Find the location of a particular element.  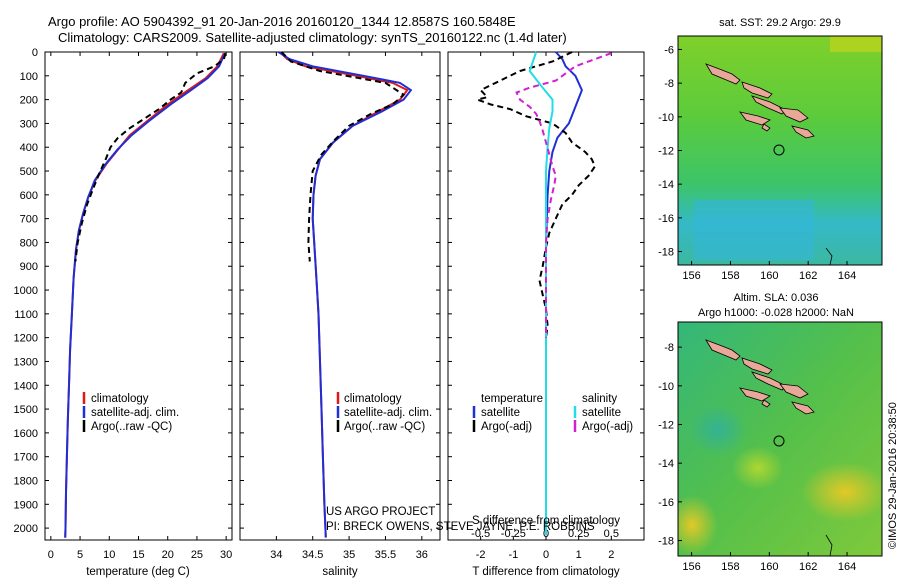

x-tick-label: 1 is located at coordinates (579, 555).